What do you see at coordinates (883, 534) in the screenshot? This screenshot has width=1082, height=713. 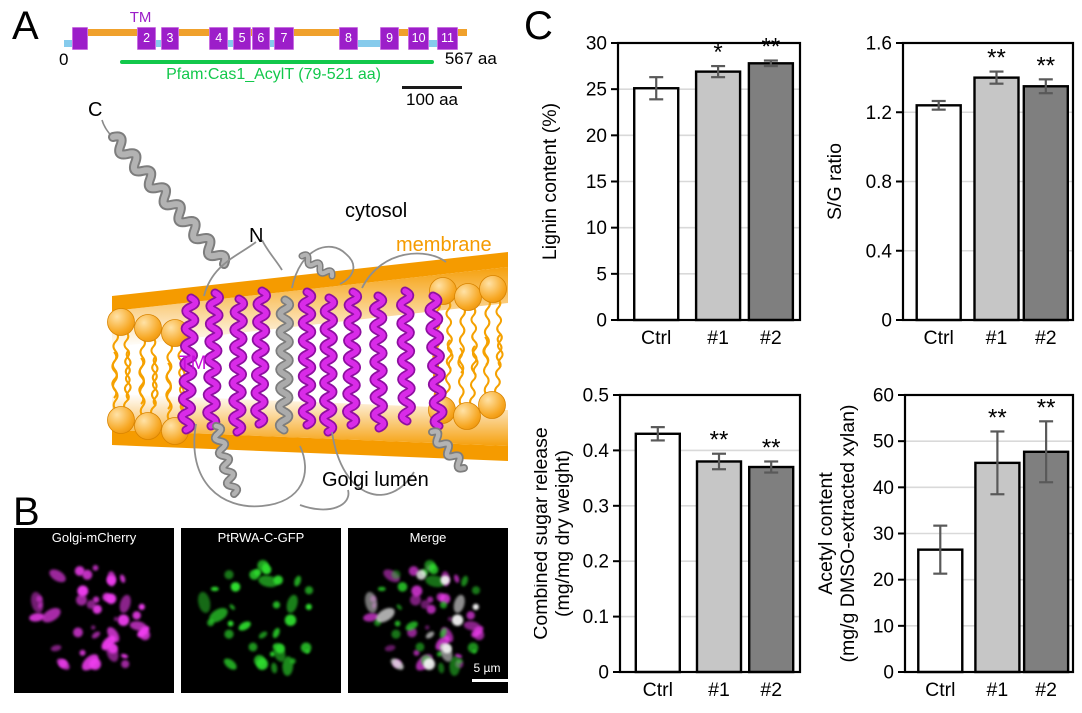 I see `y-tick-label: 30` at bounding box center [883, 534].